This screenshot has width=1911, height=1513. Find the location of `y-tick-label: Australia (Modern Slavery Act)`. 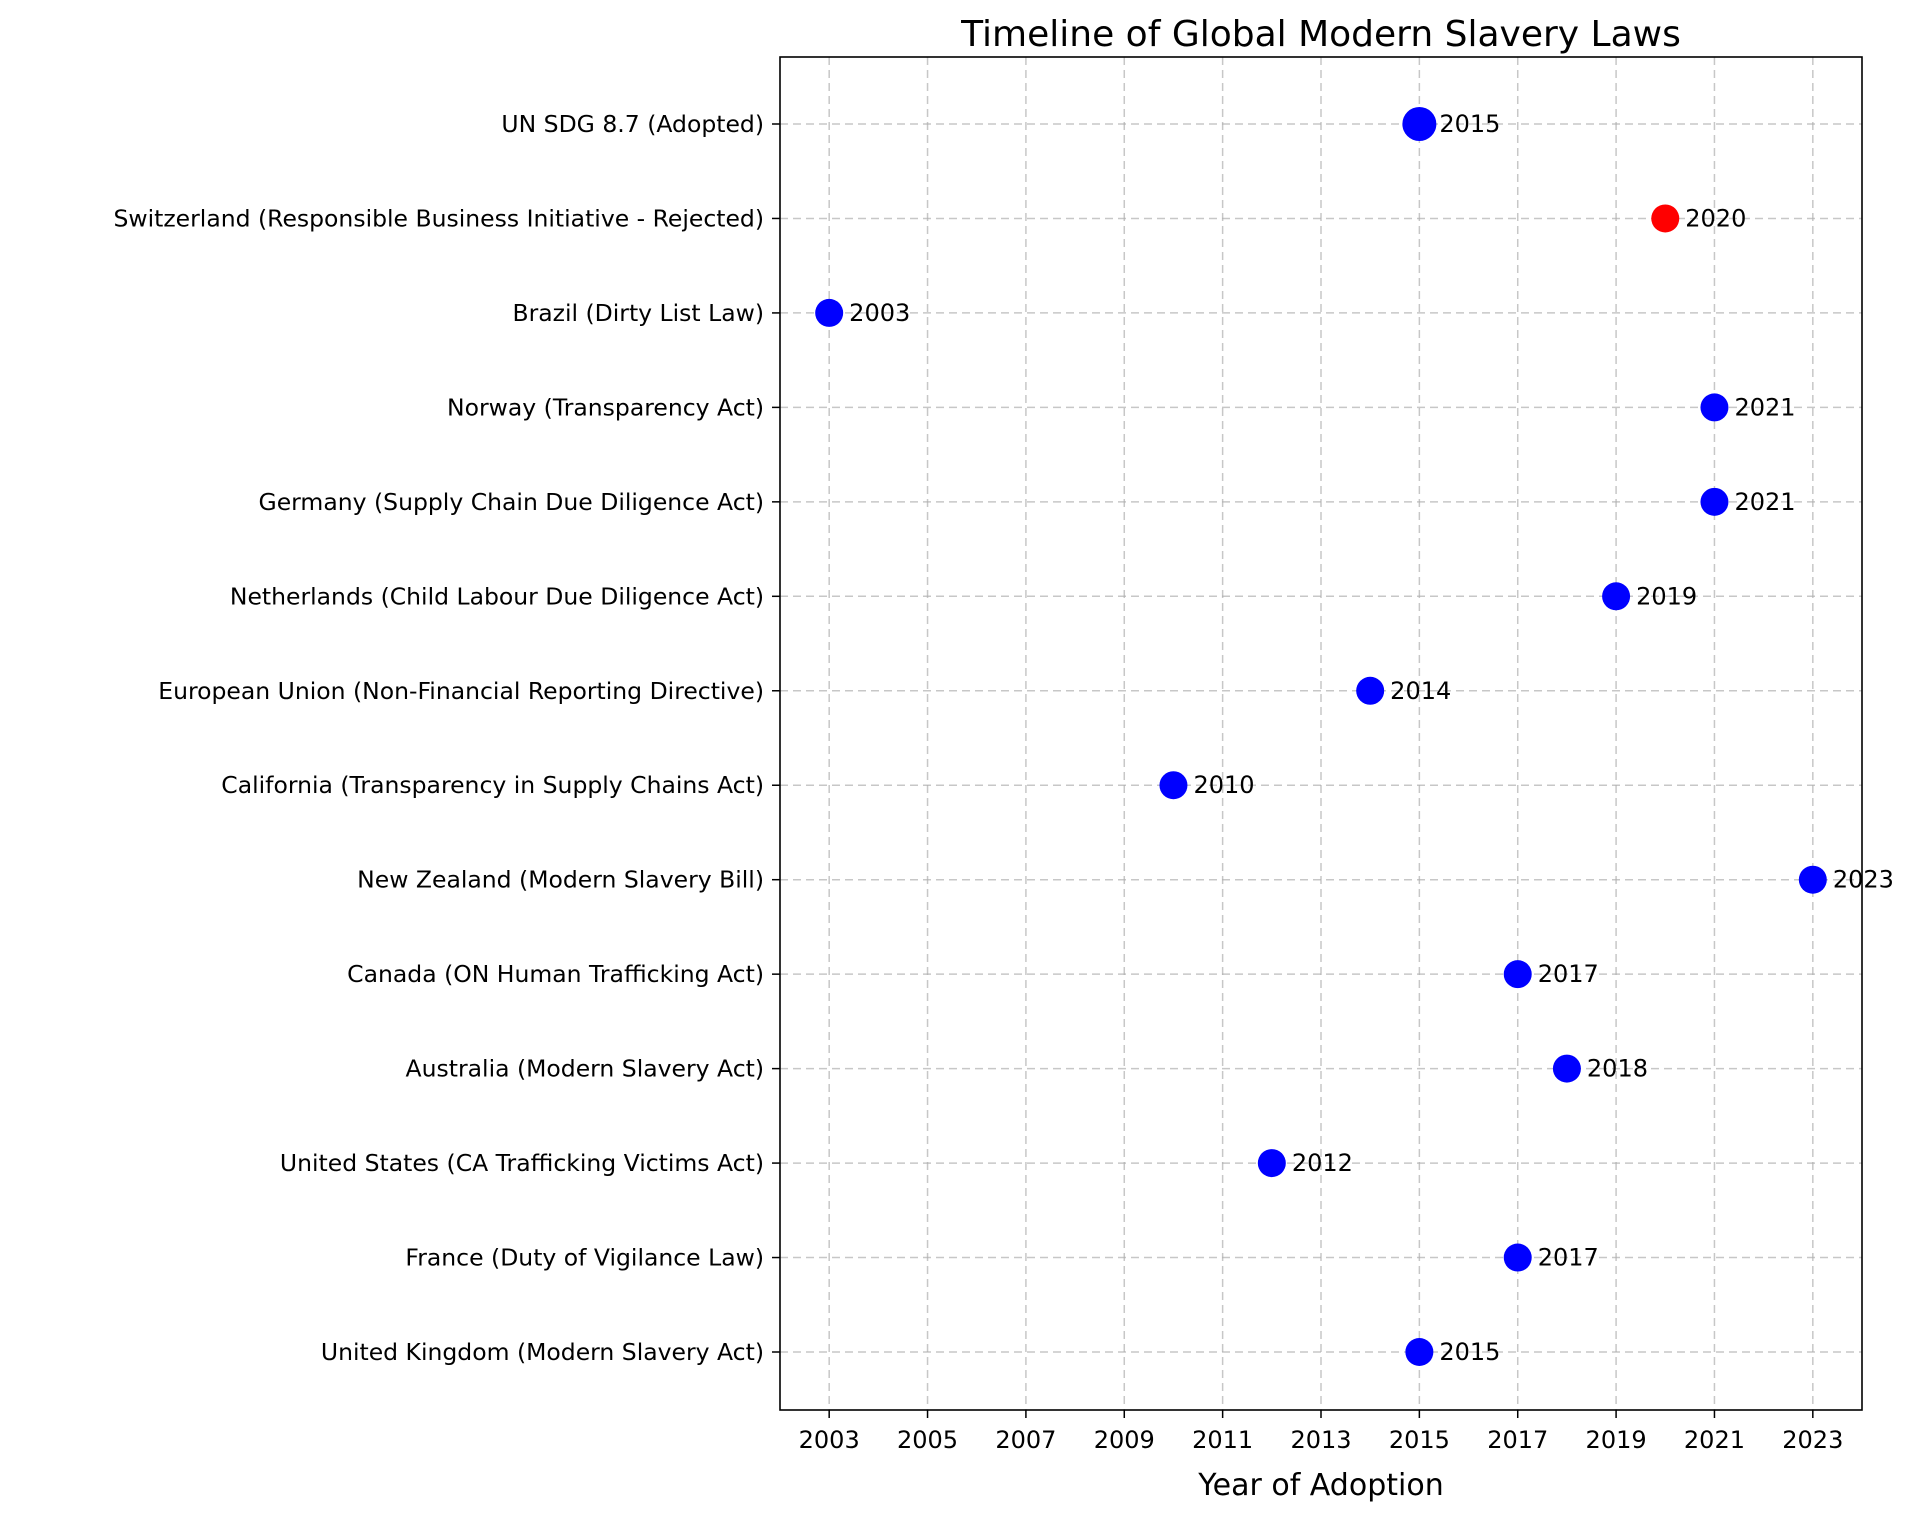

y-tick-label: Australia (Modern Slavery Act) is located at coordinates (585, 1069).